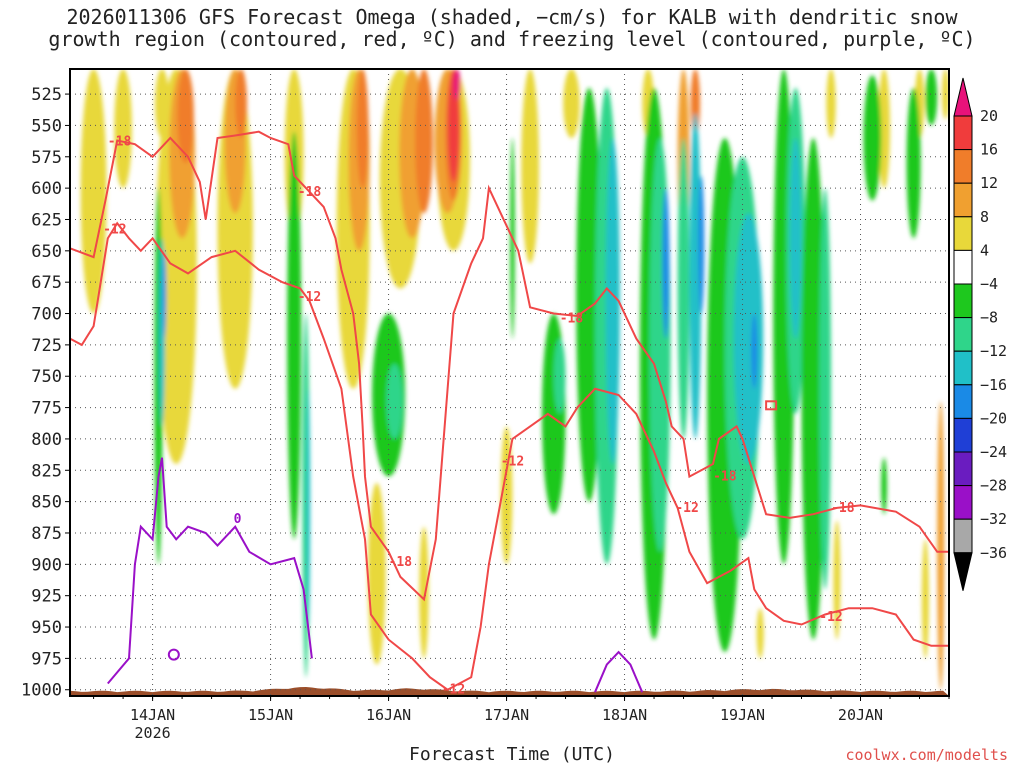  What do you see at coordinates (46, 471) in the screenshot?
I see `y-tick-label: 825` at bounding box center [46, 471].